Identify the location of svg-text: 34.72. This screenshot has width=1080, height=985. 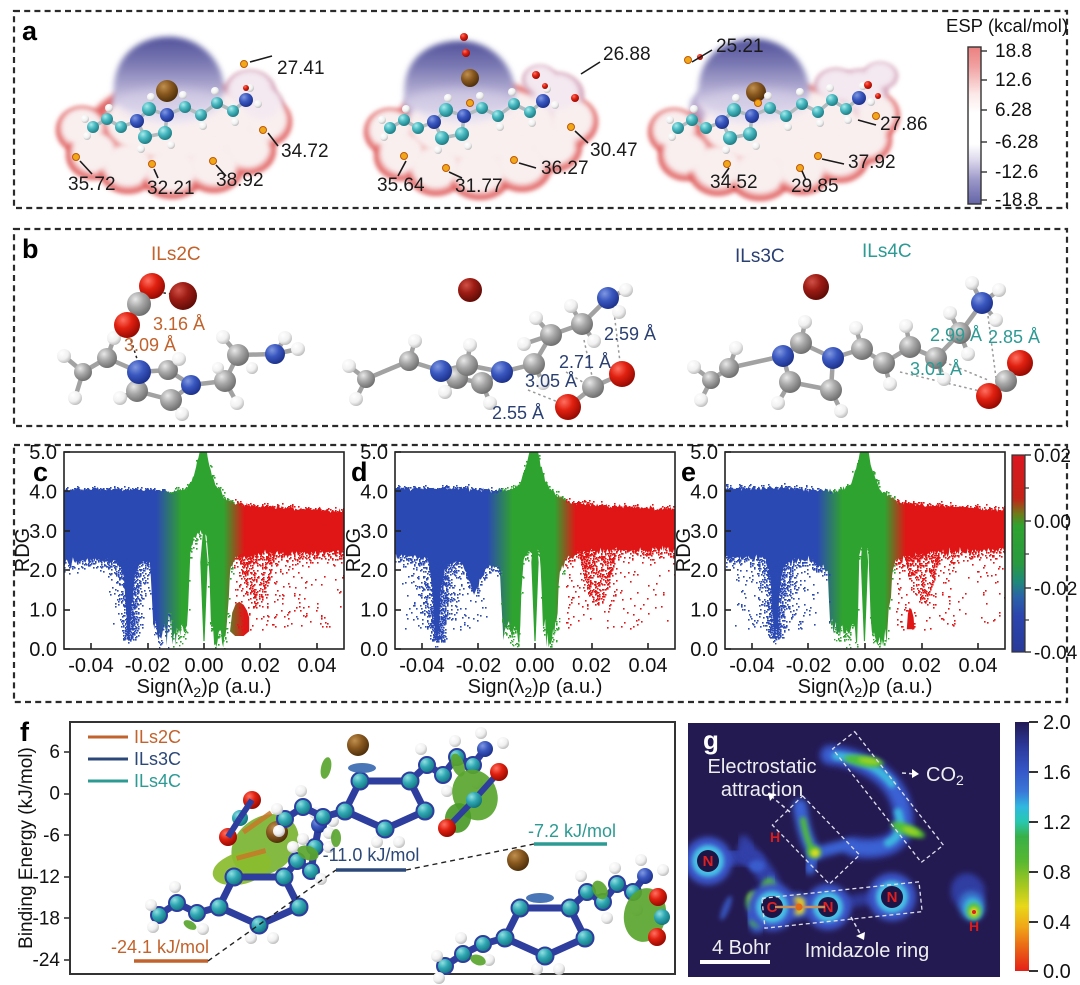
(305, 151).